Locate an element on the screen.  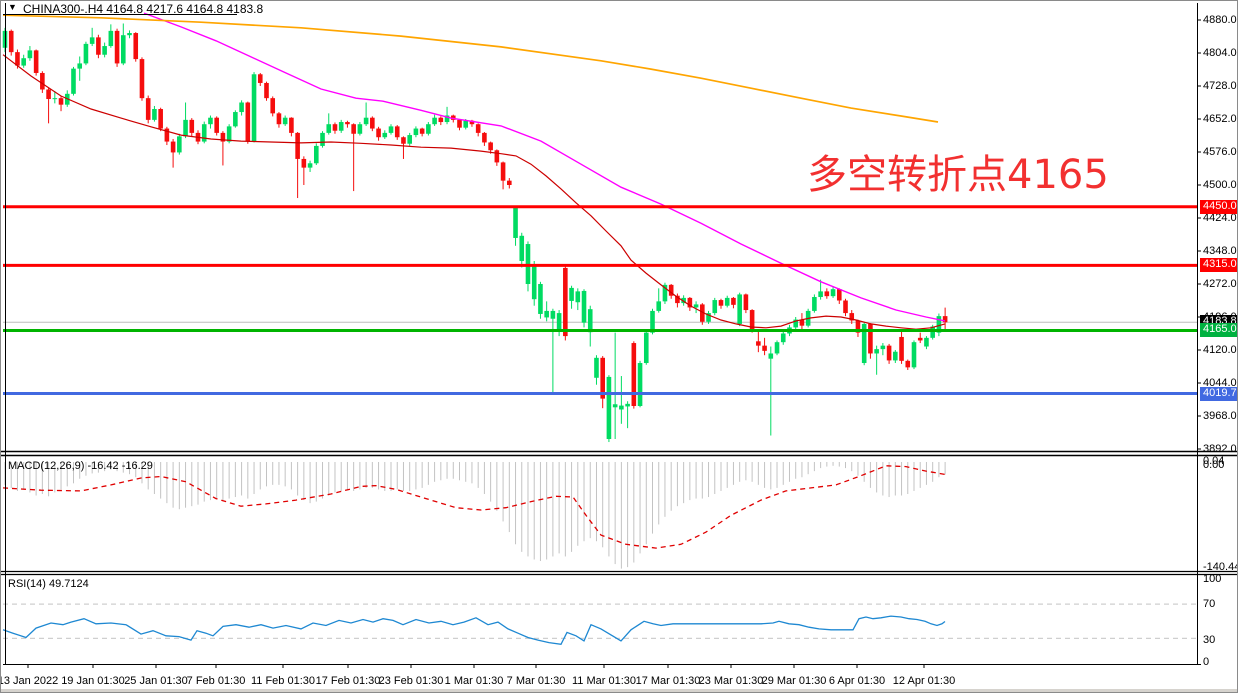
time-tick-label: 25 Jan 01:30 is located at coordinates (156, 681).